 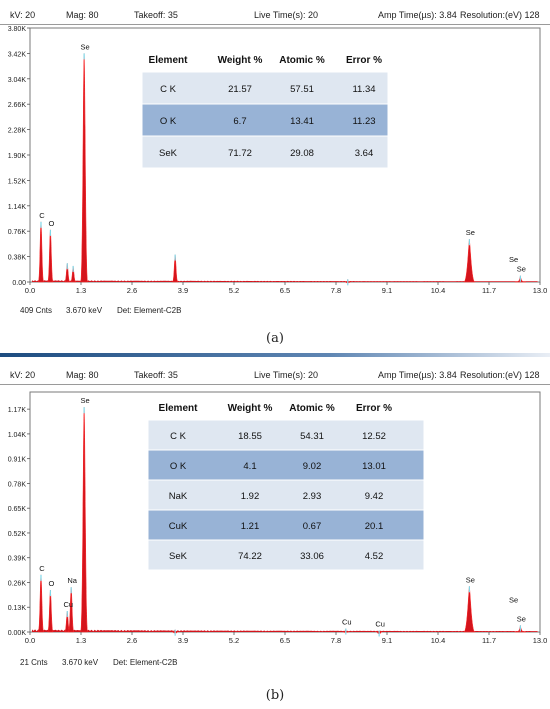 I want to click on table-cell: 9.42, so click(x=374, y=496).